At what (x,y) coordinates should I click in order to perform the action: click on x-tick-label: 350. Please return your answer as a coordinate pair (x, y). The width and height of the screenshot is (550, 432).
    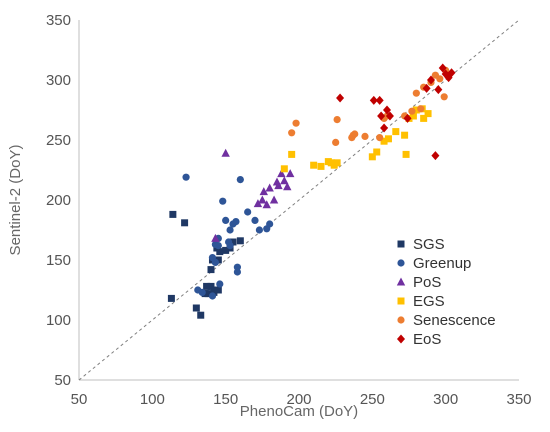
    Looking at the image, I should click on (518, 399).